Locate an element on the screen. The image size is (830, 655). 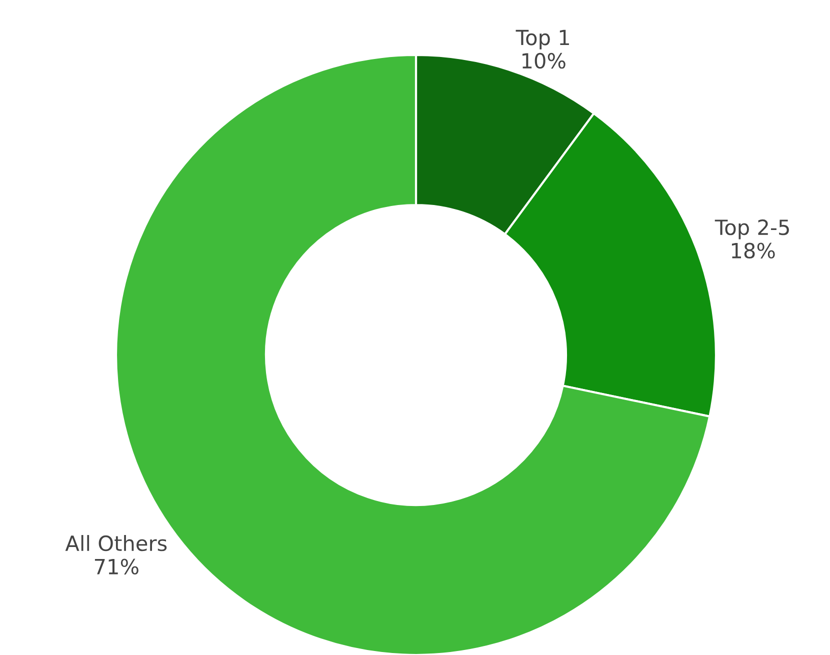
slice-label: Top 2-5 is located at coordinates (751, 229).